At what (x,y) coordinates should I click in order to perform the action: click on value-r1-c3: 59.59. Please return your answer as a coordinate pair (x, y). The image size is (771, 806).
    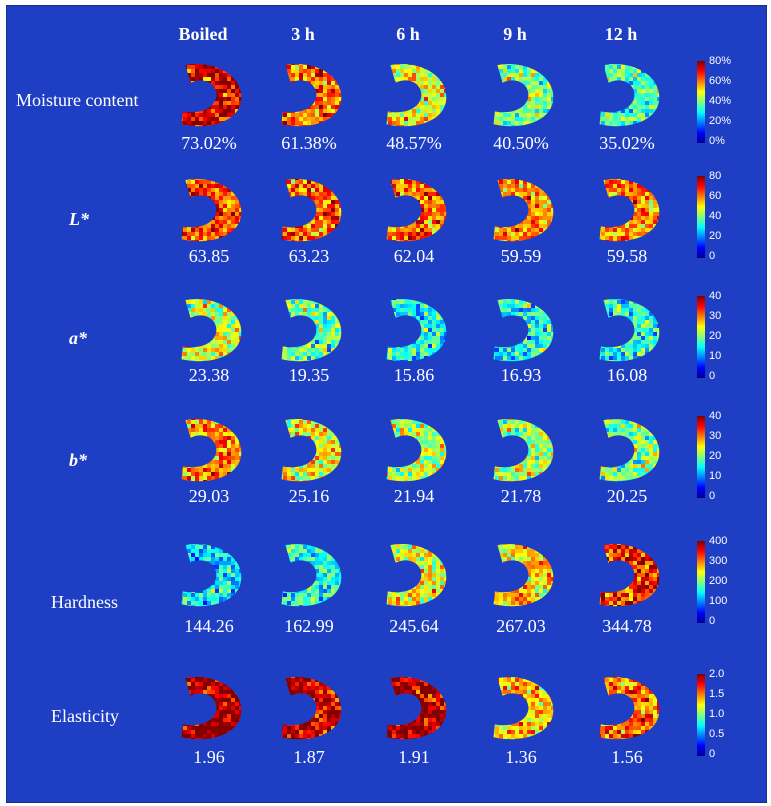
    Looking at the image, I should click on (521, 256).